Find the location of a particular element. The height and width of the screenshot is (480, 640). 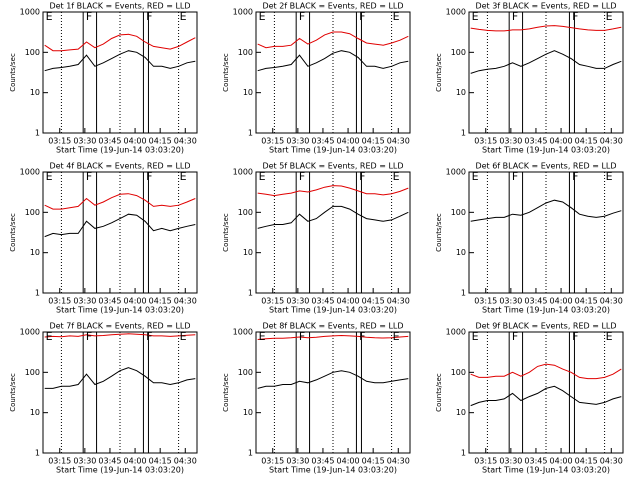

chart-title: Det 7f BLACK = Events, RED = LLD is located at coordinates (119, 326).